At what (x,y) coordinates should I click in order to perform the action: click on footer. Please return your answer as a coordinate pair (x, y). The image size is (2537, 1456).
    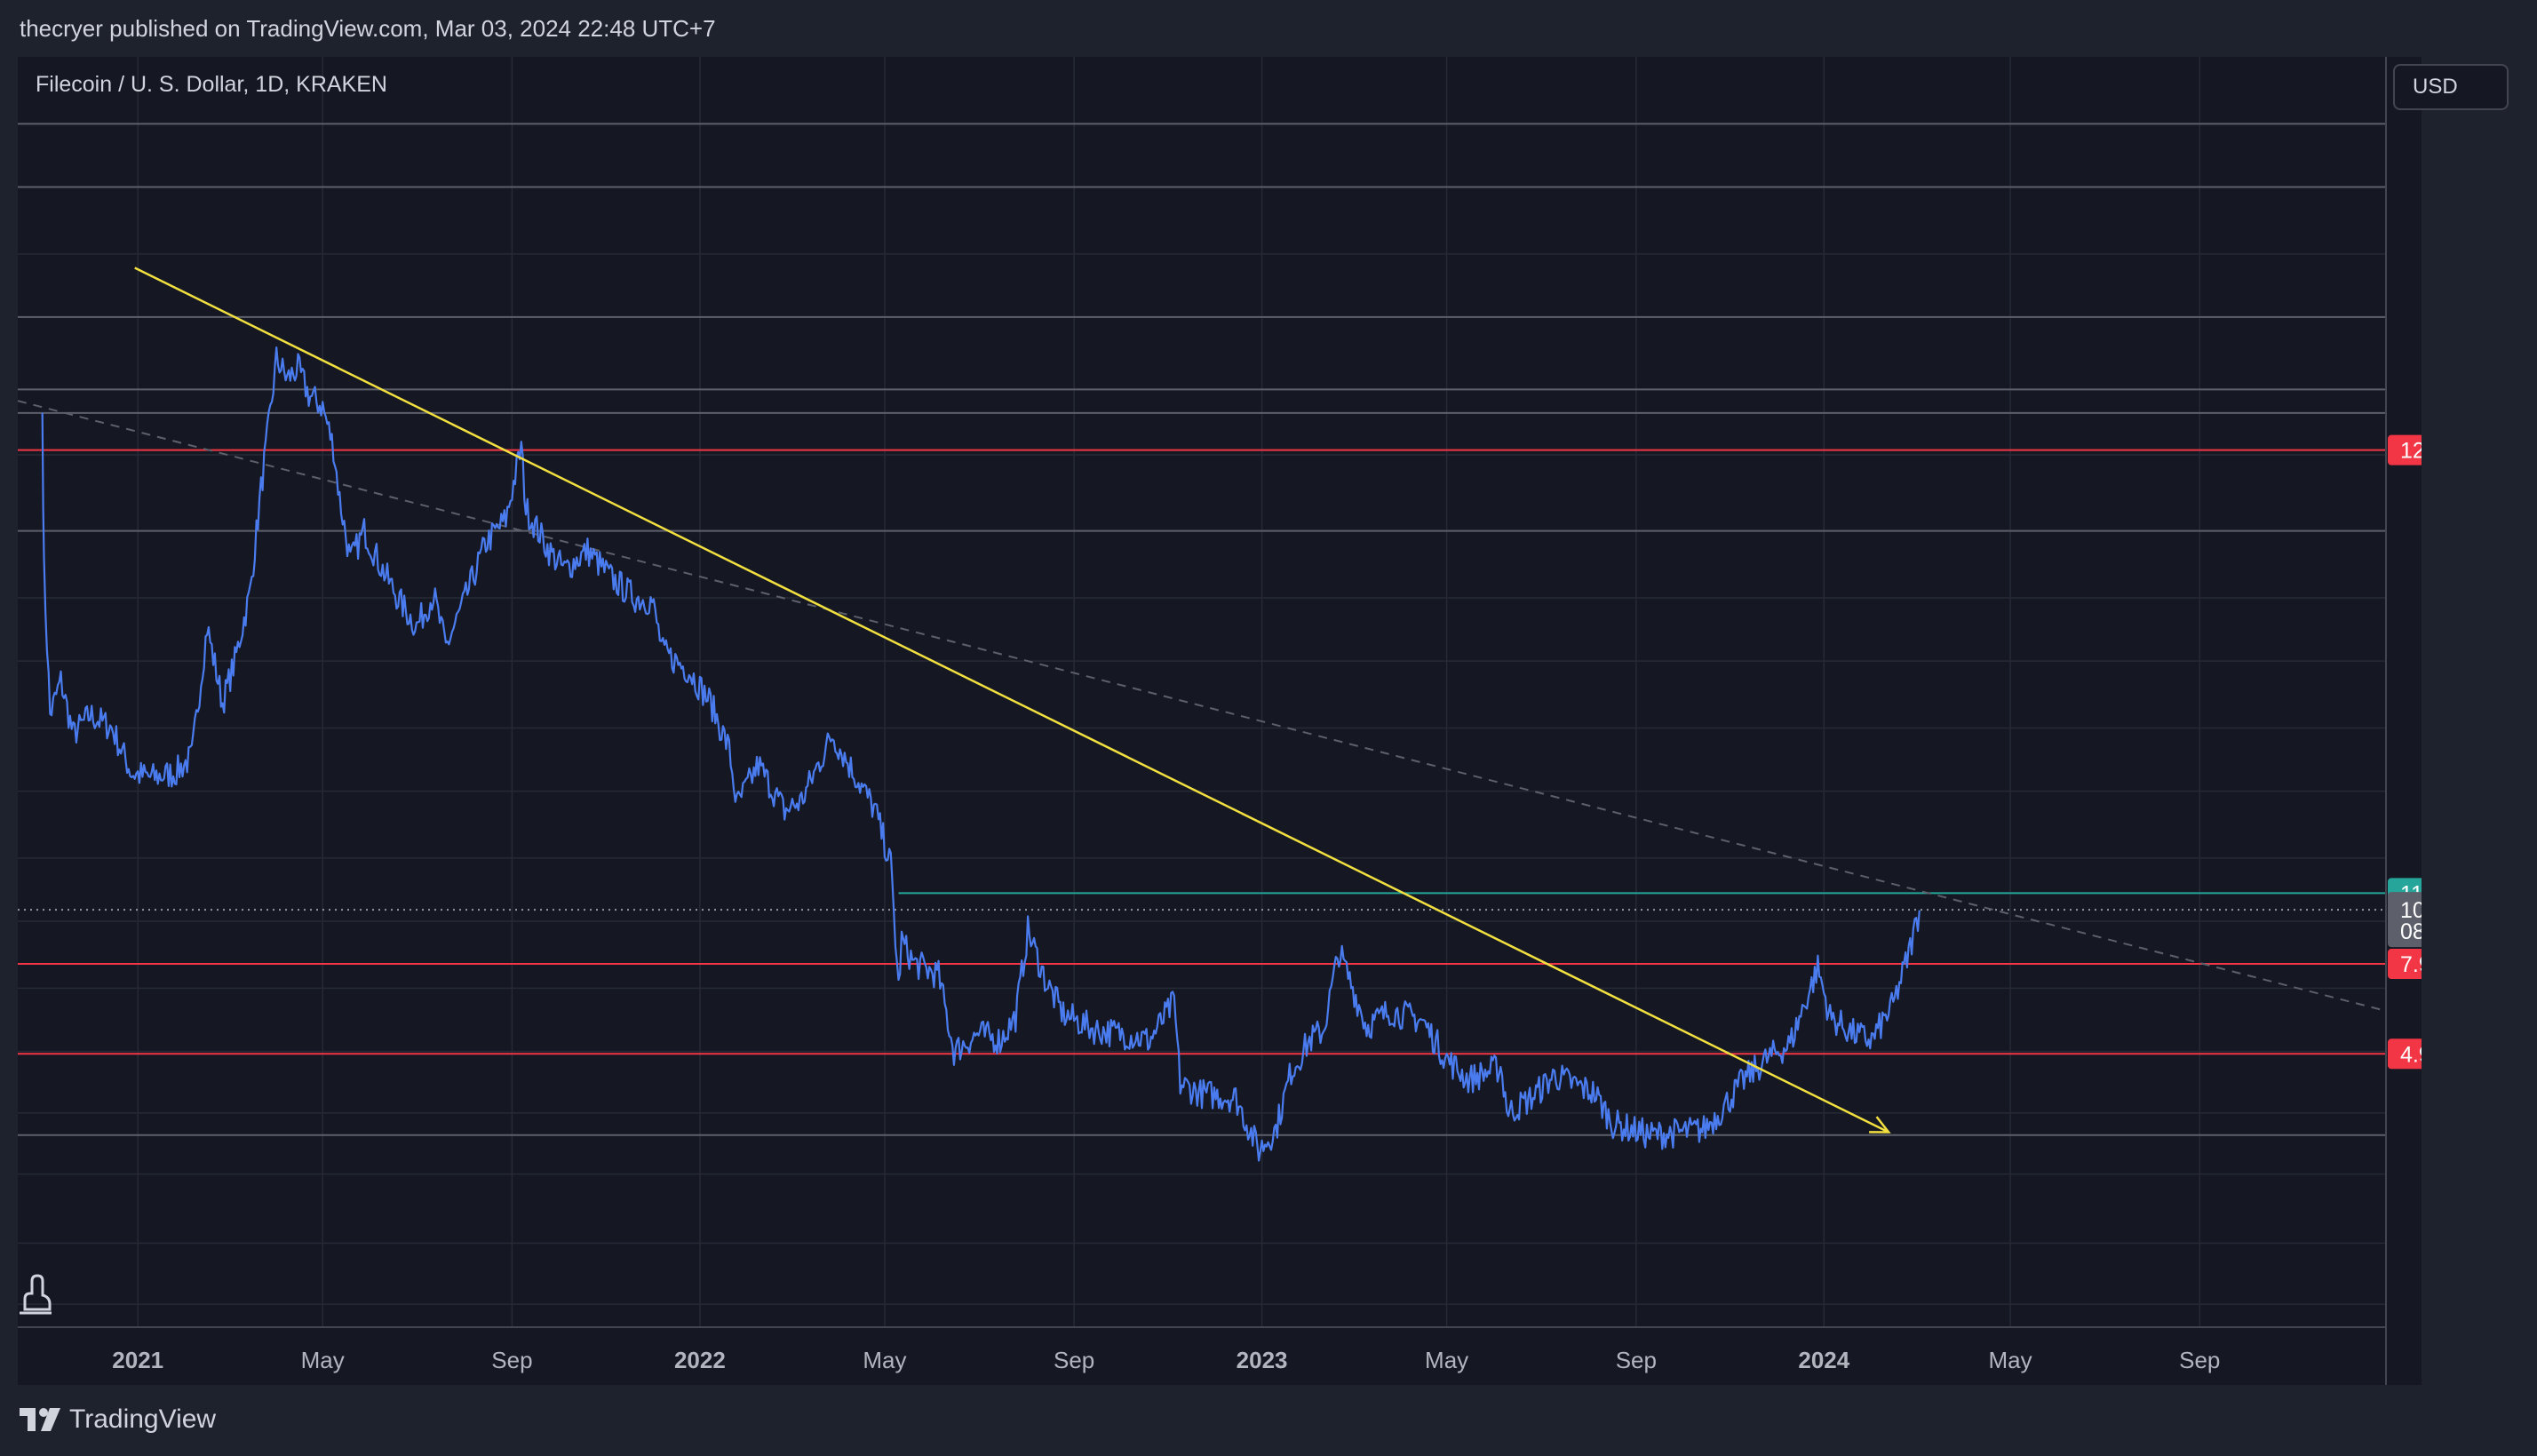
    Looking at the image, I should click on (1268, 1420).